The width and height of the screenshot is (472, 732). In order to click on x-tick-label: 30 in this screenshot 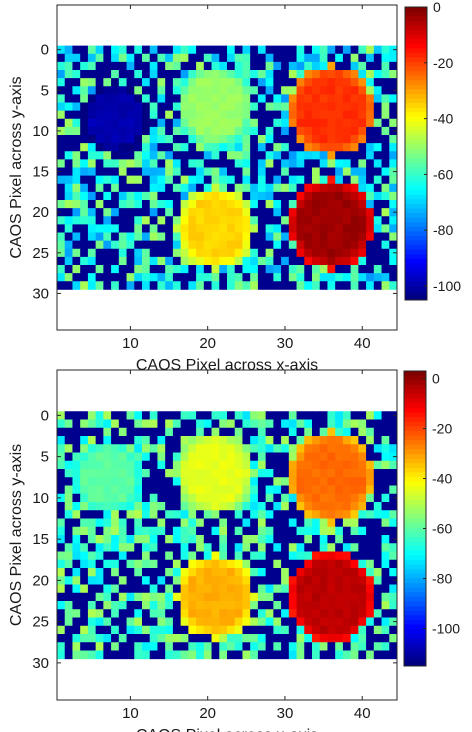, I will do `click(285, 343)`.